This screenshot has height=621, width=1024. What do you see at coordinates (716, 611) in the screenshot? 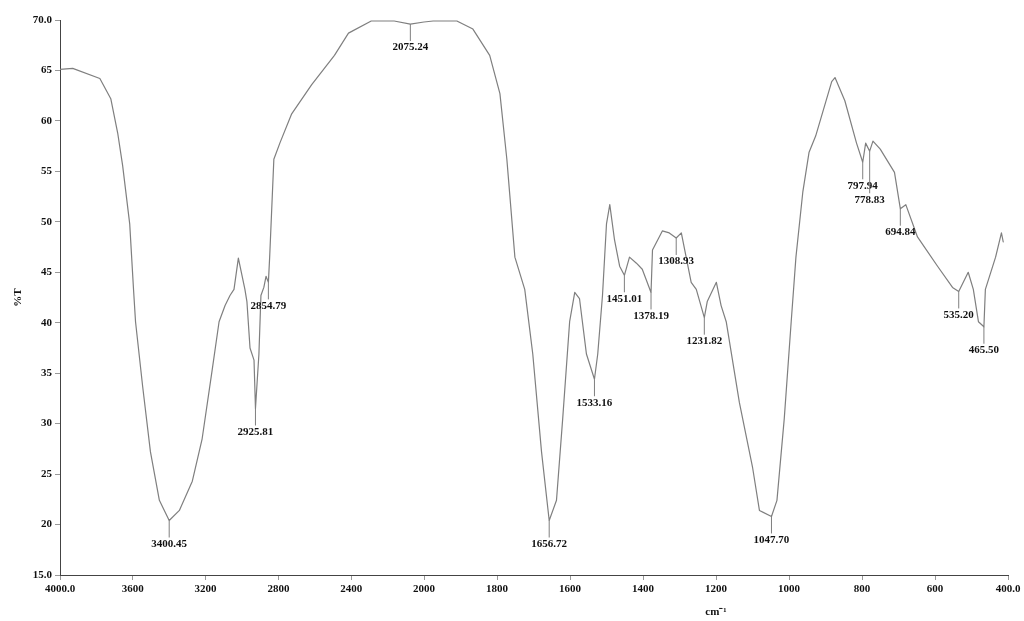
I see `x-axis-title: cm⁻¹` at bounding box center [716, 611].